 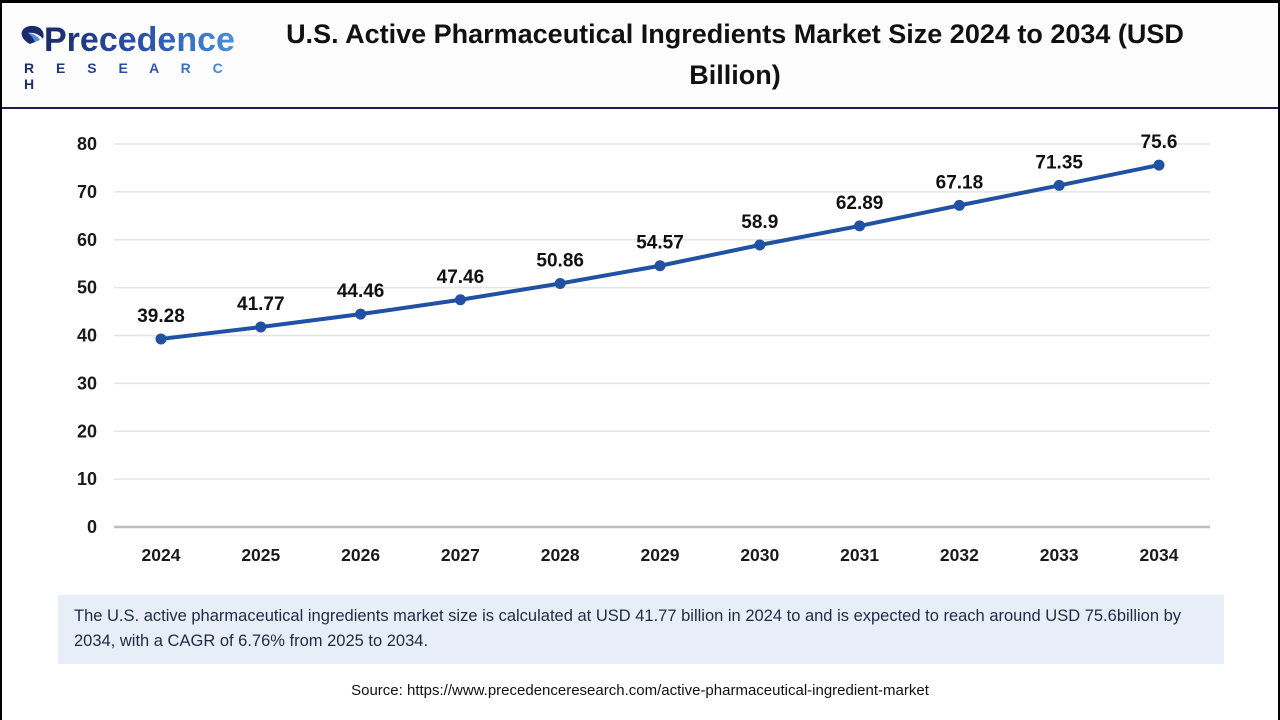 I want to click on x-tick-label: 2027, so click(x=460, y=555).